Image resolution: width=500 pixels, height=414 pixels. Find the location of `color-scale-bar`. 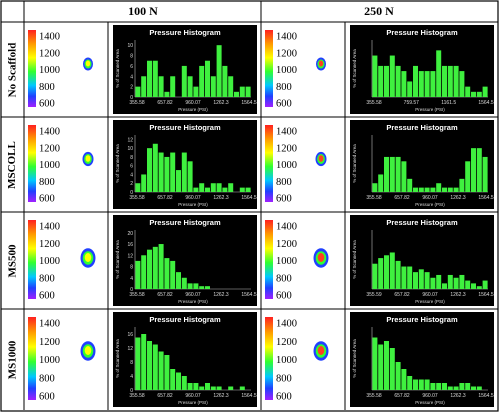

color-scale-bar is located at coordinates (269, 163).